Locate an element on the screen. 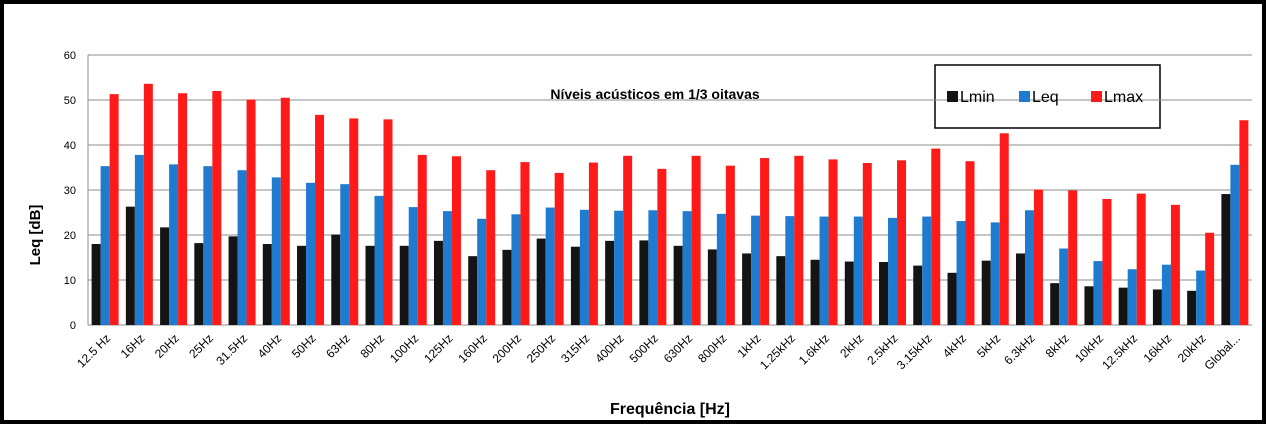 Image resolution: width=1266 pixels, height=424 pixels. legend-label: Lmax is located at coordinates (1123, 97).